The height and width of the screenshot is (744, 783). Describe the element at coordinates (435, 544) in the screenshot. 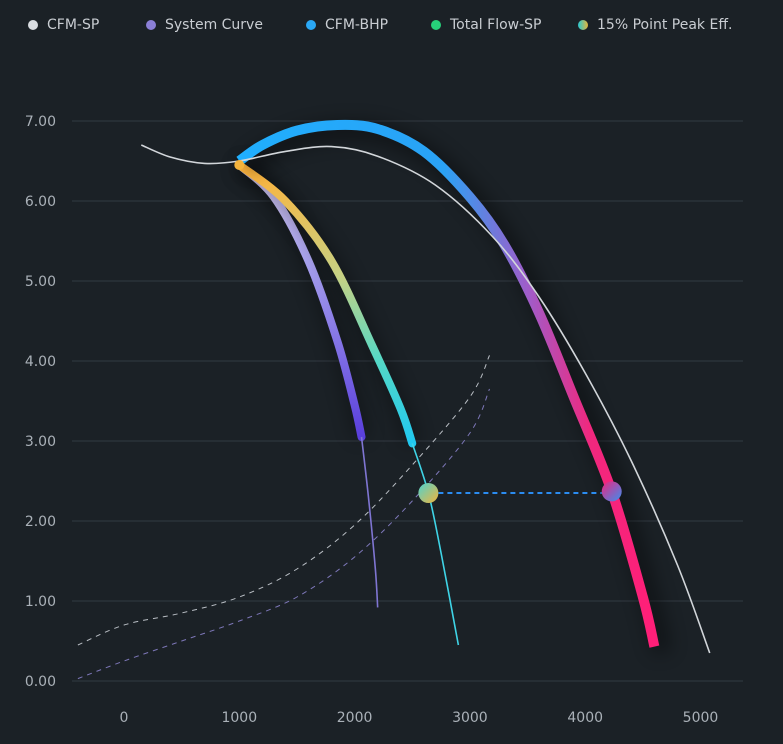

I see `series-total-flow-sp-tail` at that location.